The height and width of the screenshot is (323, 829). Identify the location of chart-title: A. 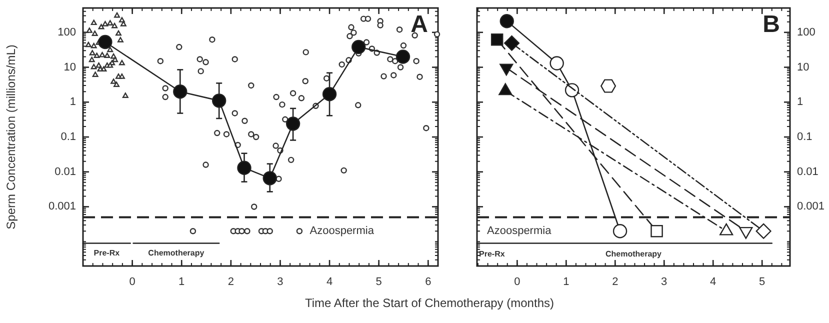
(419, 24).